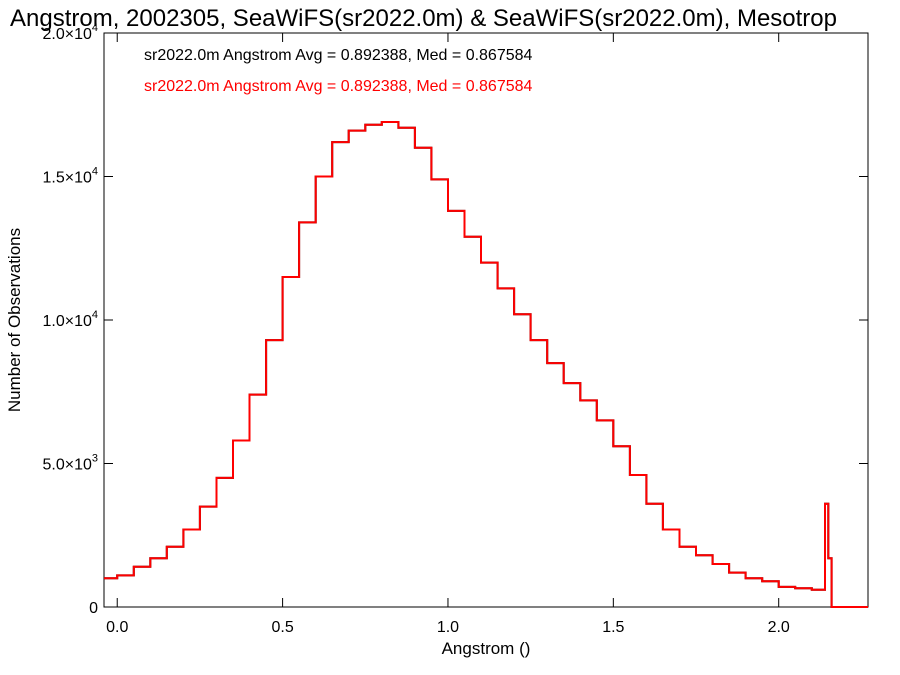  I want to click on y-tick-label: 1.0×10⁴, so click(70, 319).